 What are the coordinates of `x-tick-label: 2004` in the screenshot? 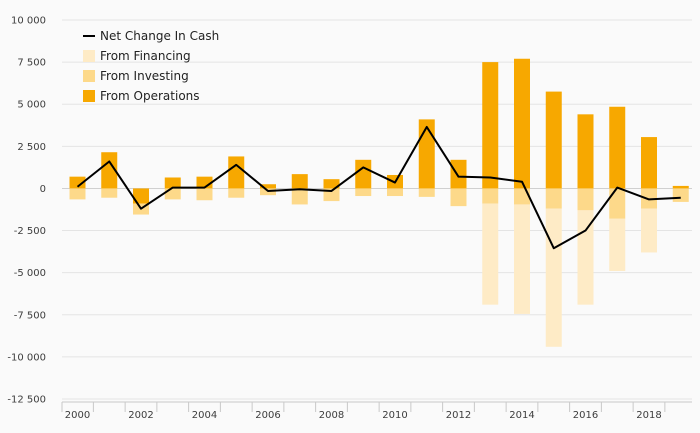 It's located at (204, 415).